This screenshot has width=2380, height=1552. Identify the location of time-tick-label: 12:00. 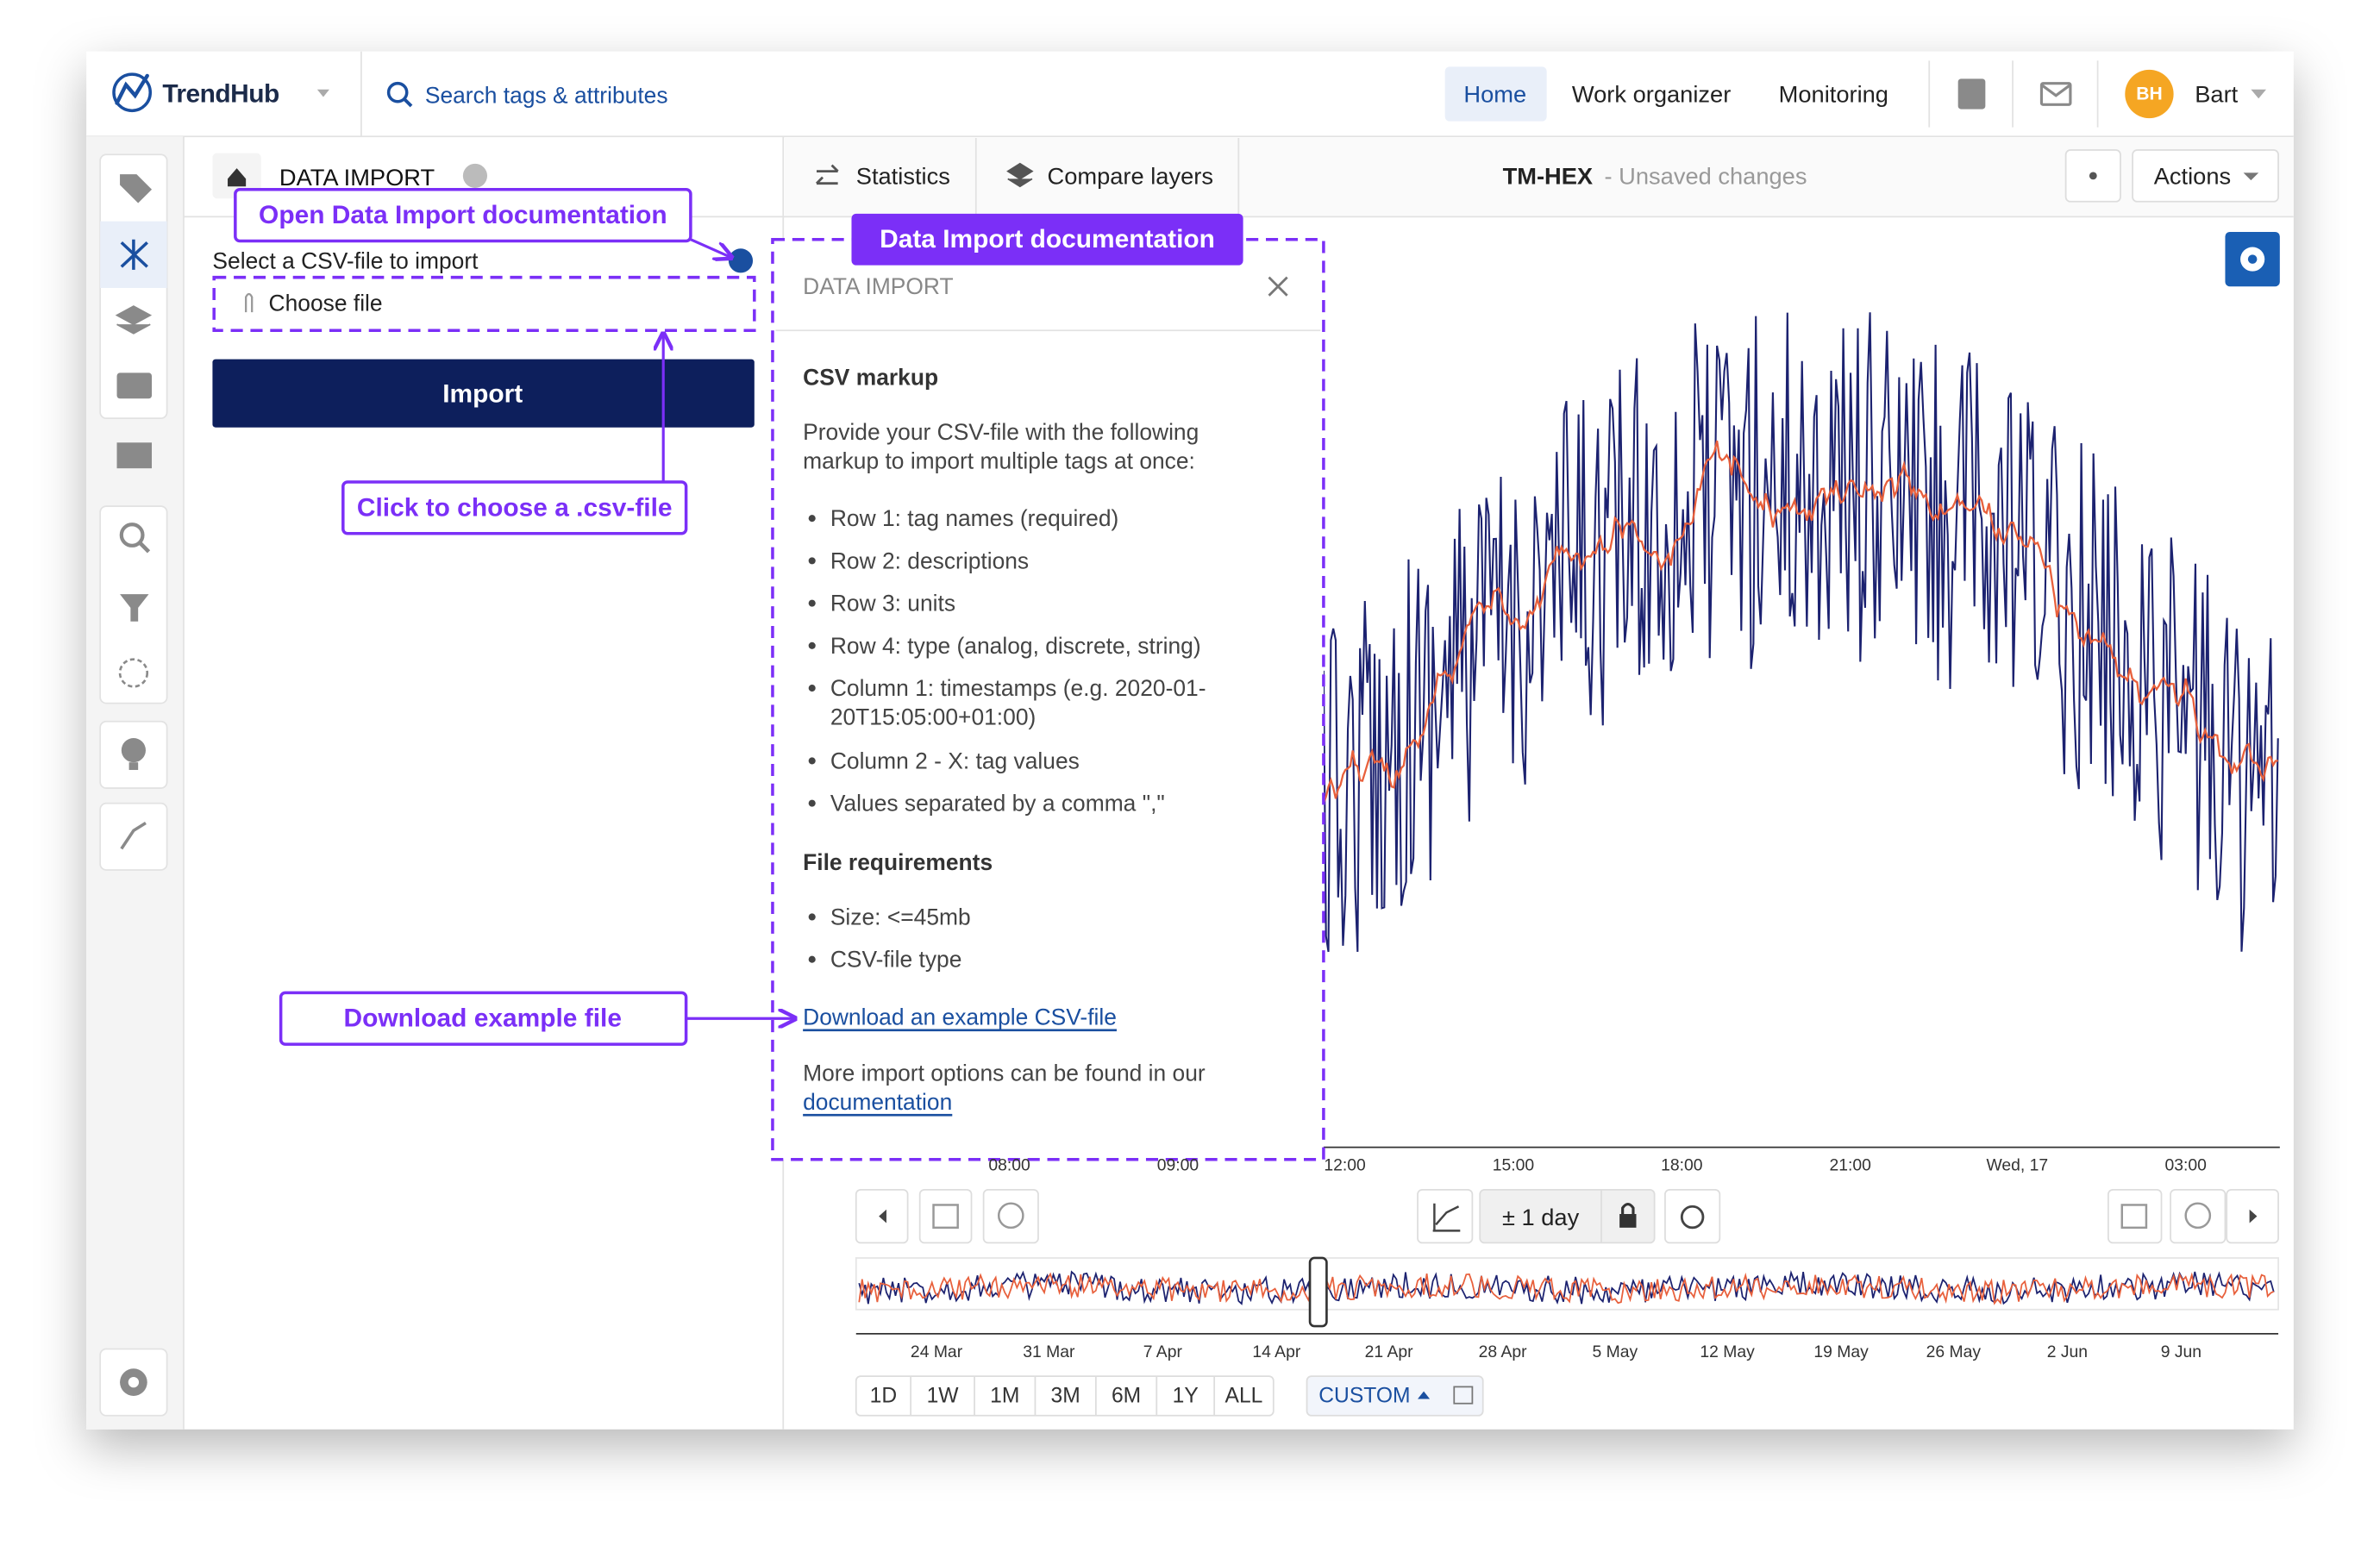
(1345, 1165).